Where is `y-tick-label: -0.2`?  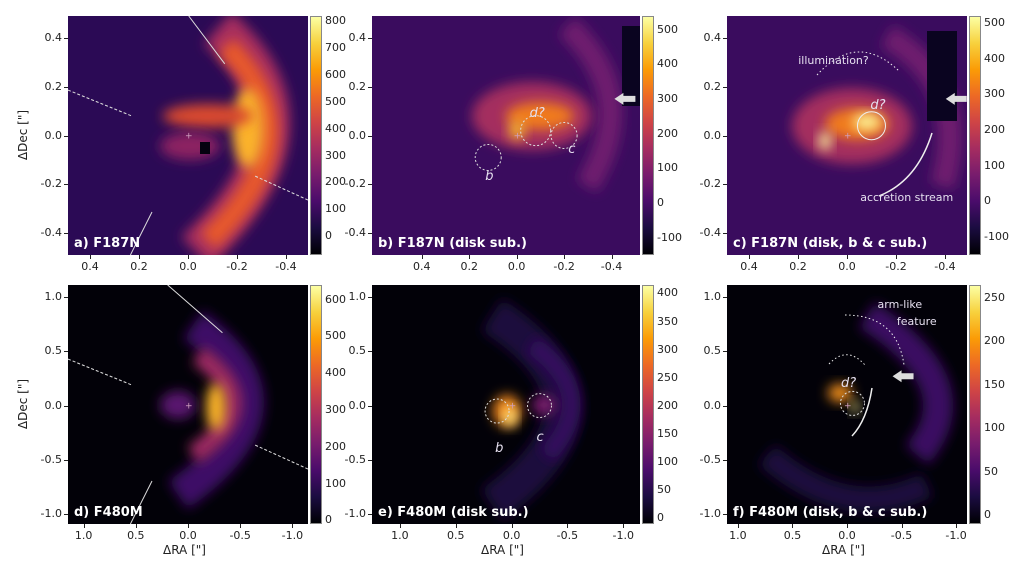
y-tick-label: -0.2 is located at coordinates (51, 184).